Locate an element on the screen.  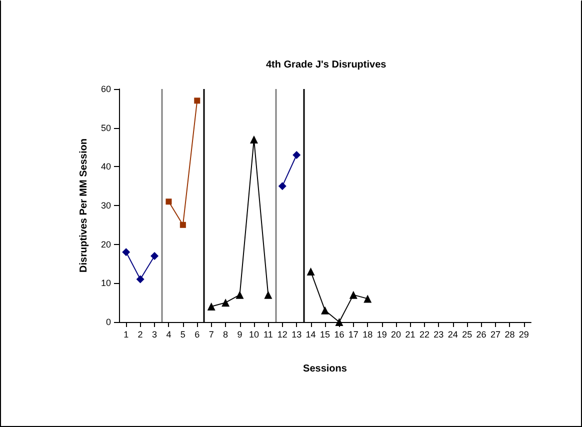
y-tick-label: 50 is located at coordinates (105, 127).